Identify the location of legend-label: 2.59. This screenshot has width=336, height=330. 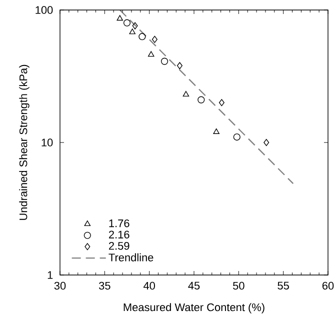
(119, 246).